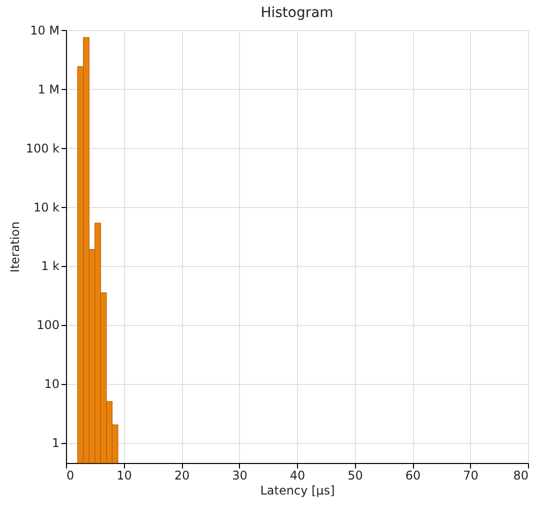  Describe the element at coordinates (49, 89) in the screenshot. I see `y-tick-label: 1 M` at that location.